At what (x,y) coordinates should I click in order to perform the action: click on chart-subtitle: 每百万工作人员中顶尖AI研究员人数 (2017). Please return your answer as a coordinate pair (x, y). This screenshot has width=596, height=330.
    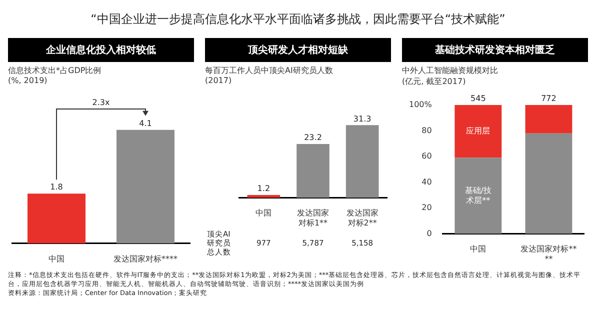
    Looking at the image, I should click on (269, 76).